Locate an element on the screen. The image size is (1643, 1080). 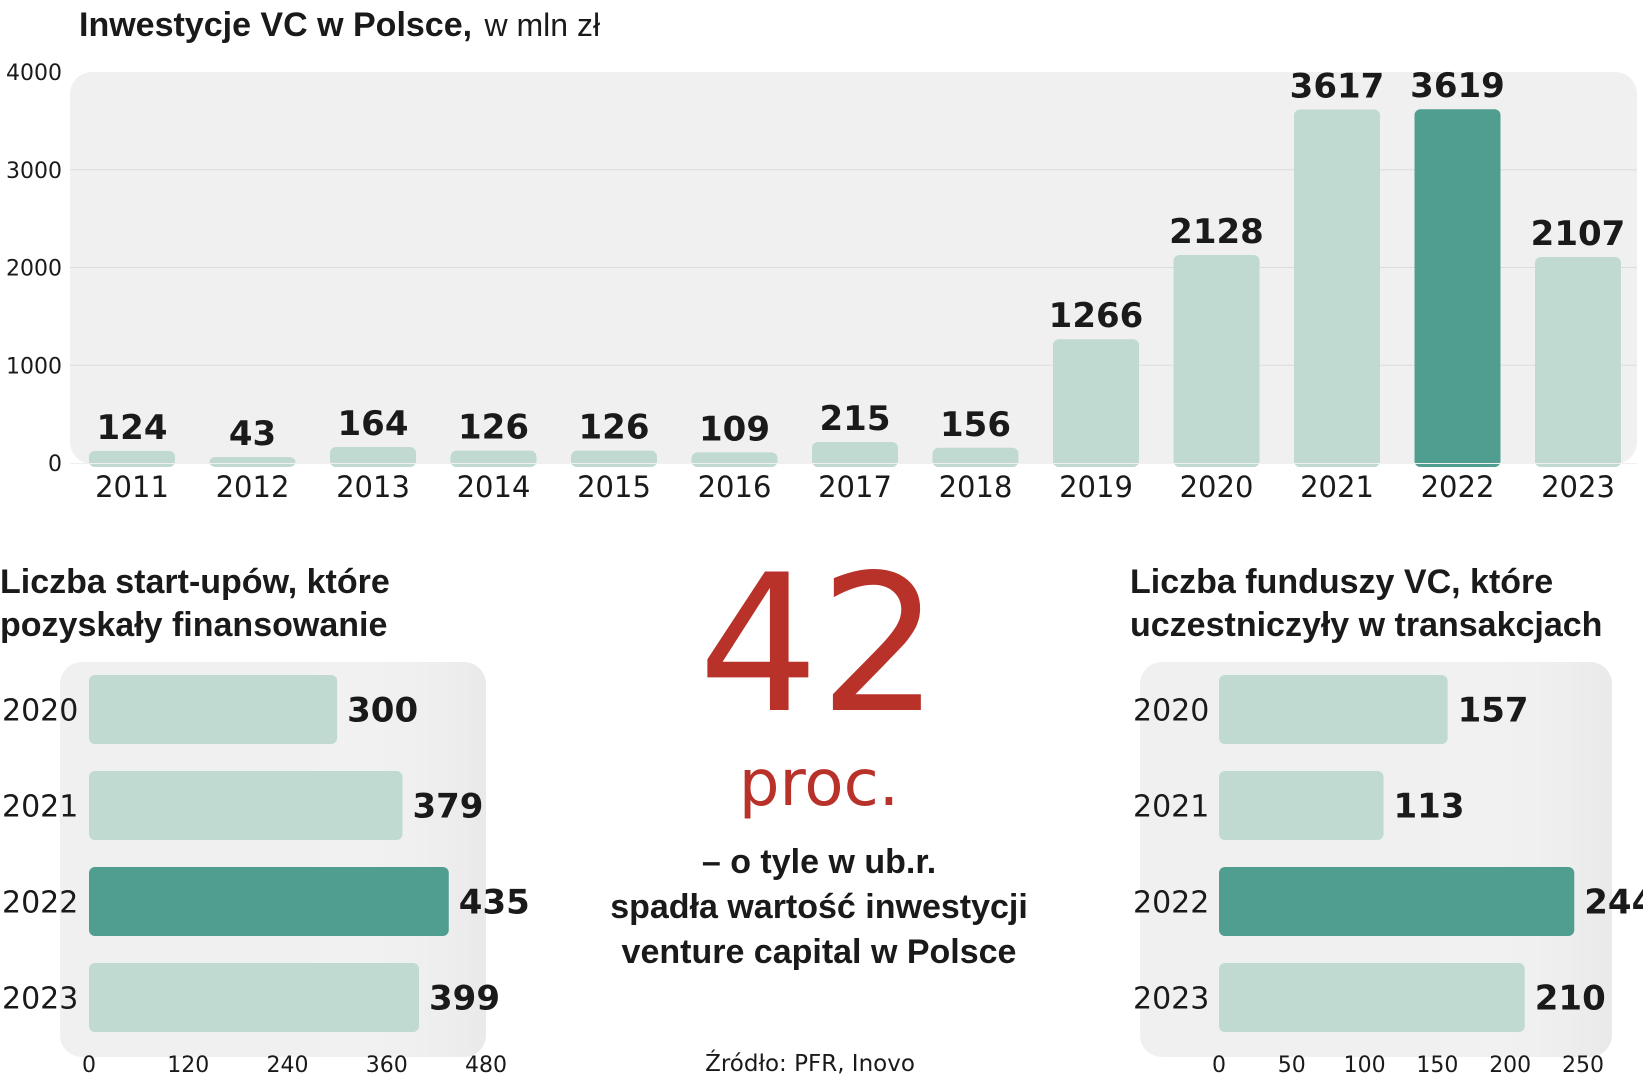
main-value-label-2017: 215 is located at coordinates (855, 419).